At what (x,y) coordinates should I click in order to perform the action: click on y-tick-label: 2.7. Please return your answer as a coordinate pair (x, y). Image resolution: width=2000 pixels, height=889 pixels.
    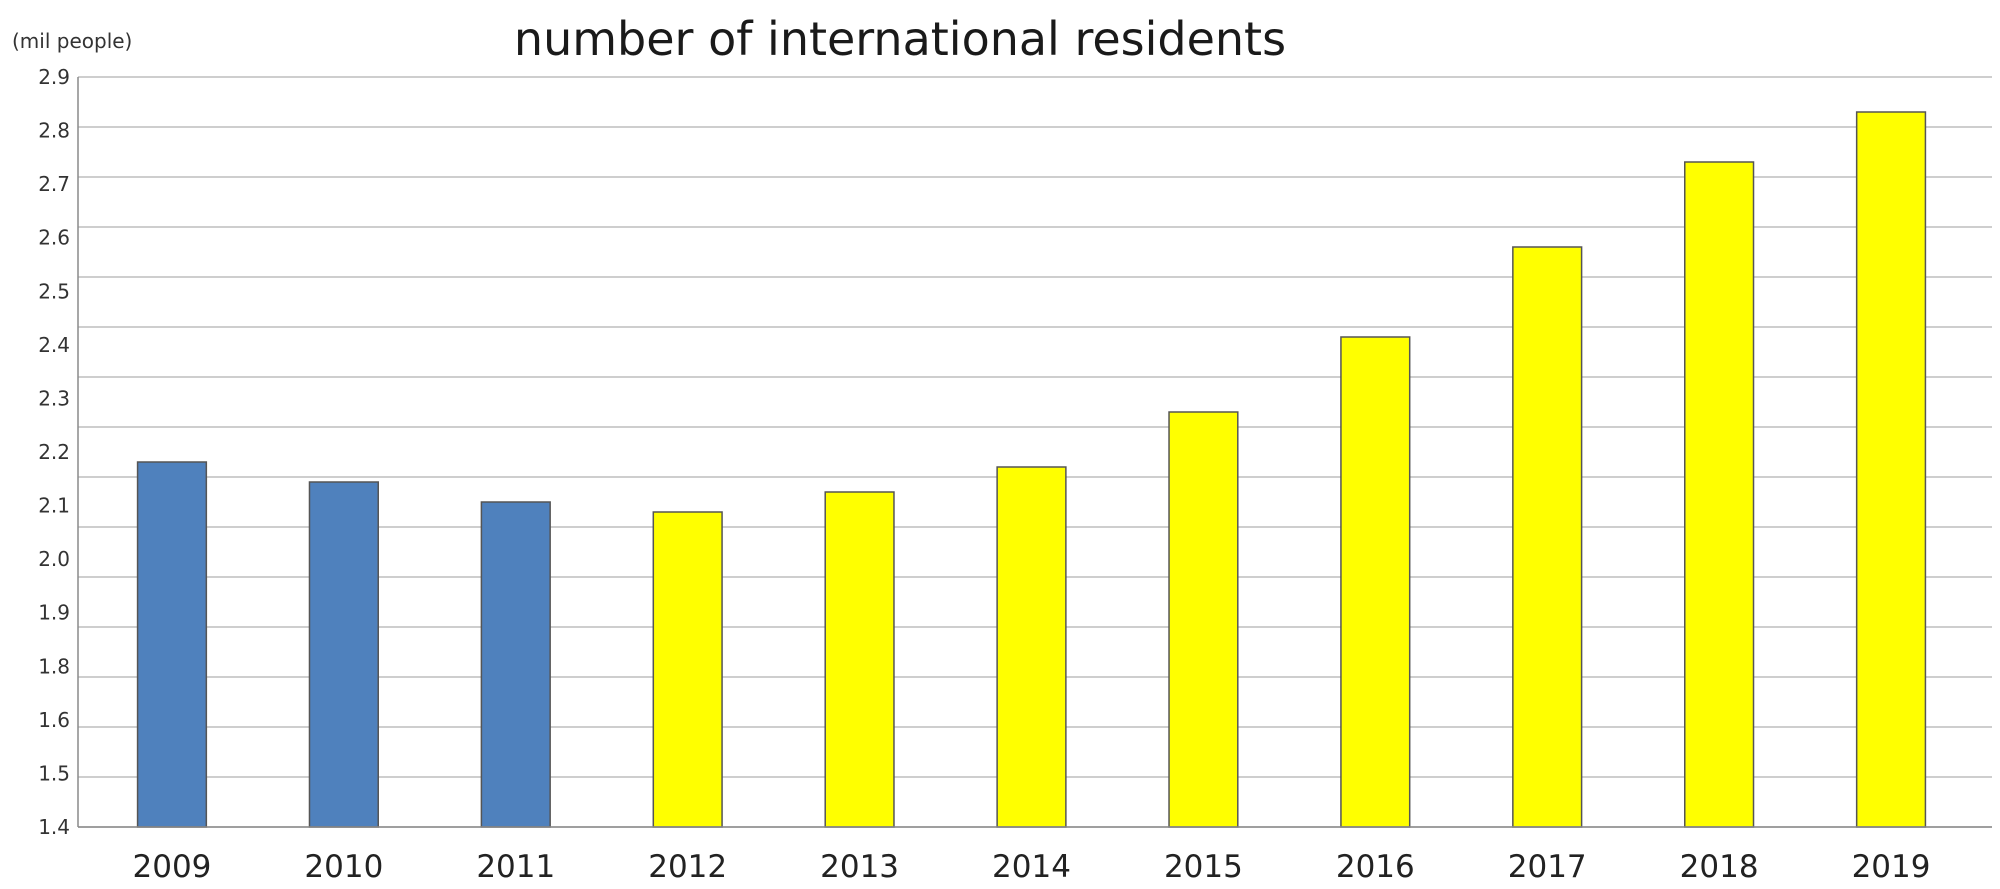
    Looking at the image, I should click on (54, 184).